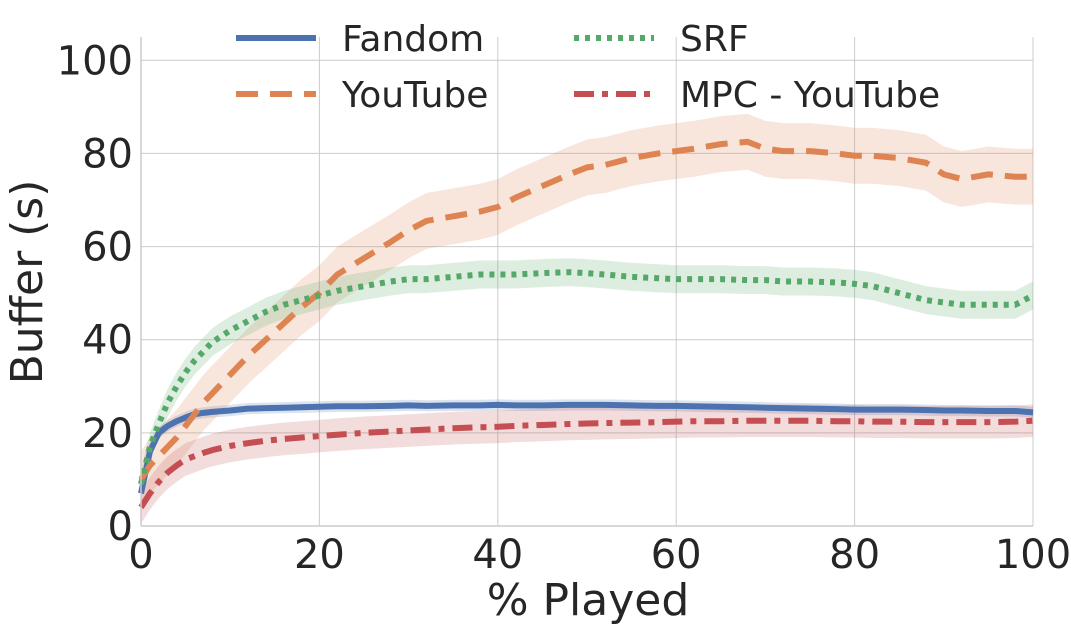 This screenshot has height=630, width=1071. What do you see at coordinates (319, 555) in the screenshot?
I see `x-tick-label-1: 20` at bounding box center [319, 555].